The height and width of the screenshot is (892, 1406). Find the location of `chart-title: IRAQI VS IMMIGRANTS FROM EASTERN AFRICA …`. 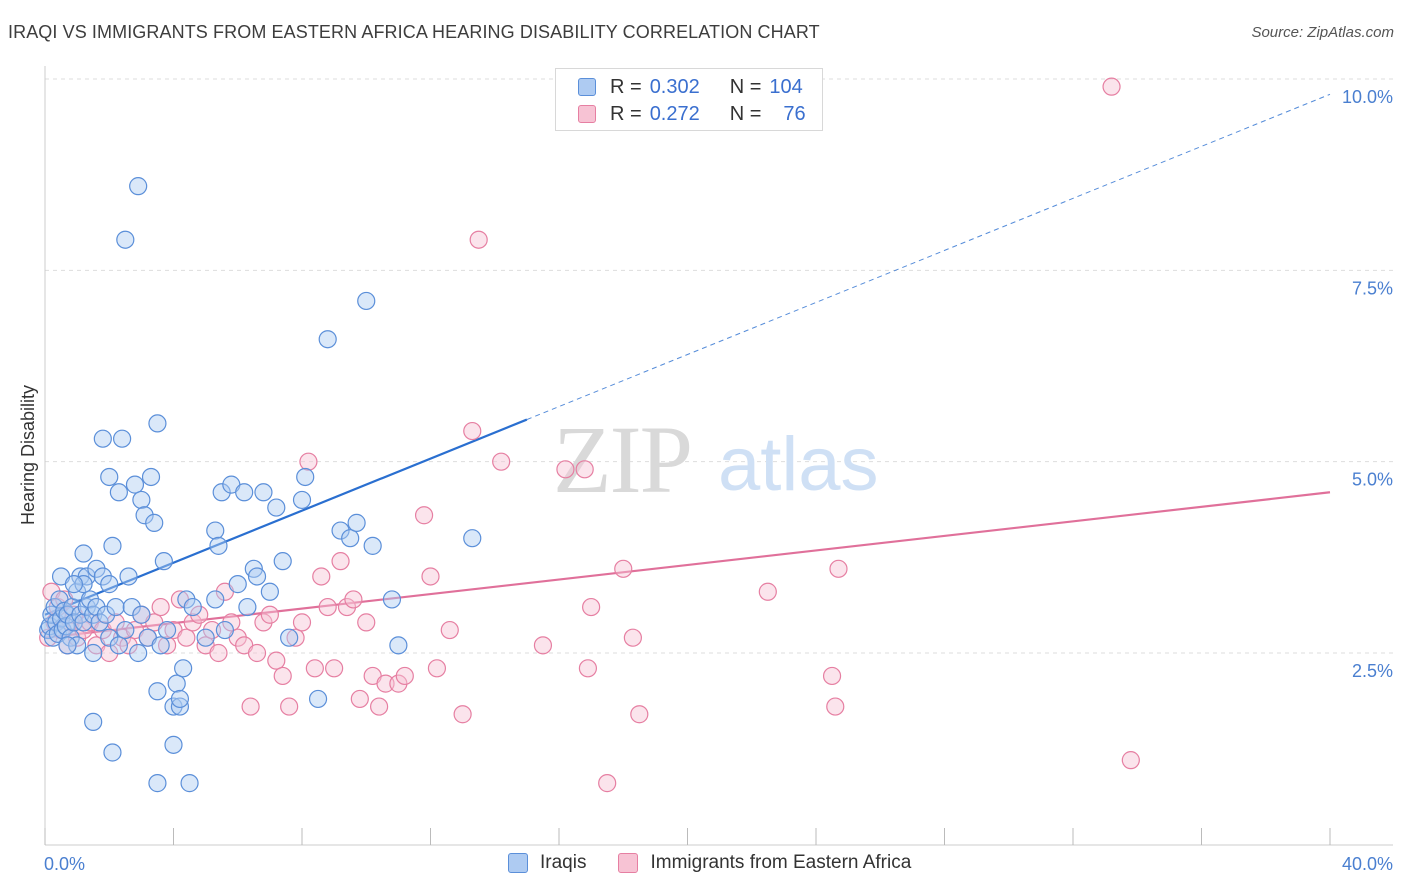

chart-title: IRAQI VS IMMIGRANTS FROM EASTERN AFRICA … is located at coordinates (414, 32).